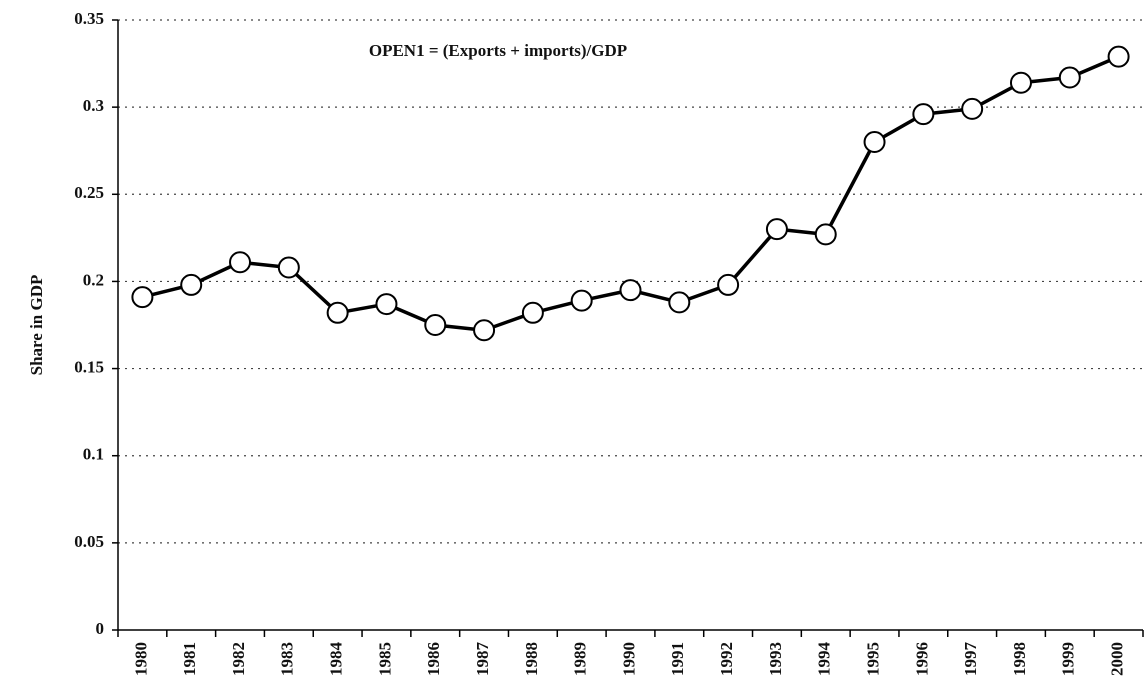  What do you see at coordinates (384, 659) in the screenshot?
I see `x-tick-label: 1985` at bounding box center [384, 659].